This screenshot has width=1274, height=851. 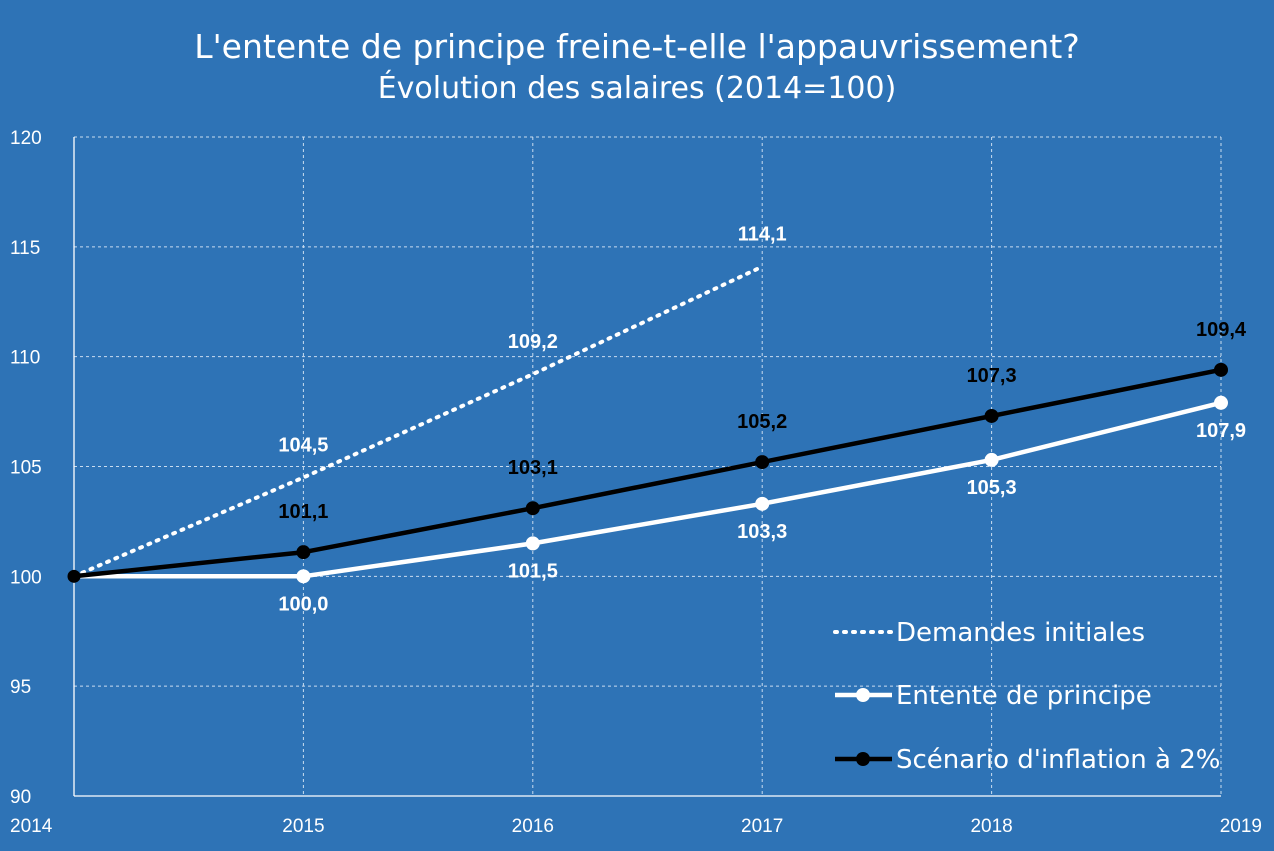 I want to click on data-label: 105,3, so click(x=992, y=488).